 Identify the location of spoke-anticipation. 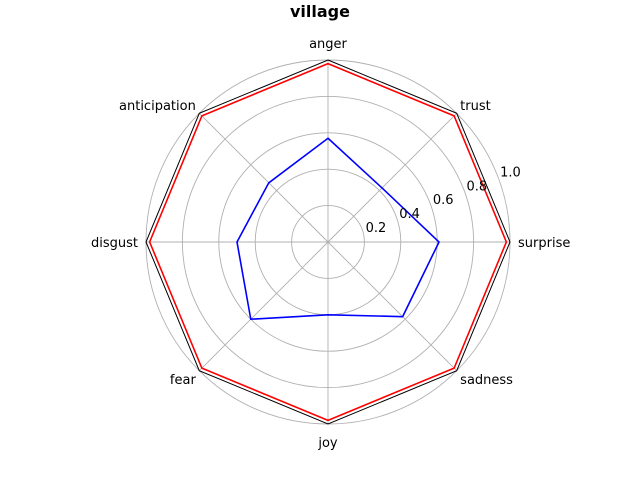
(263, 177).